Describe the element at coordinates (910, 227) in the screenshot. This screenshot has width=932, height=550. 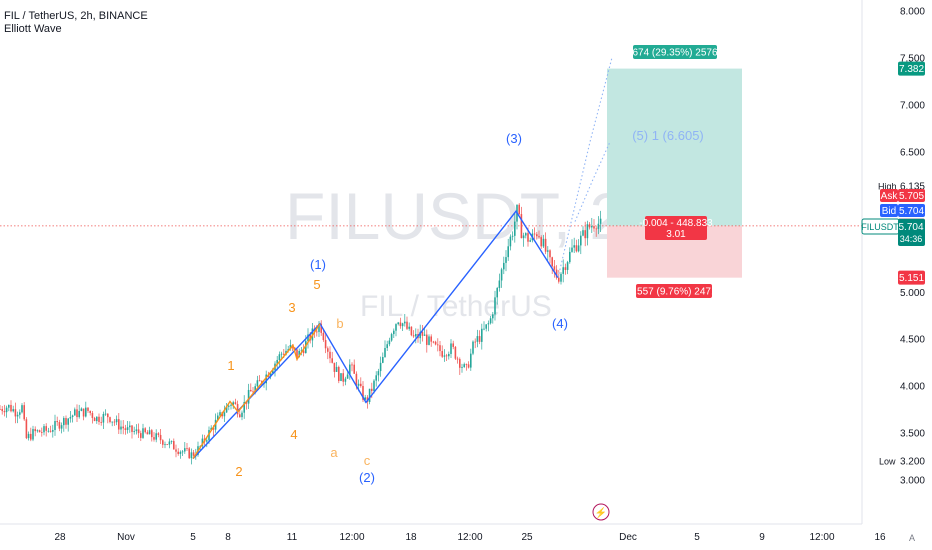
I see `price-tag: 5.704` at that location.